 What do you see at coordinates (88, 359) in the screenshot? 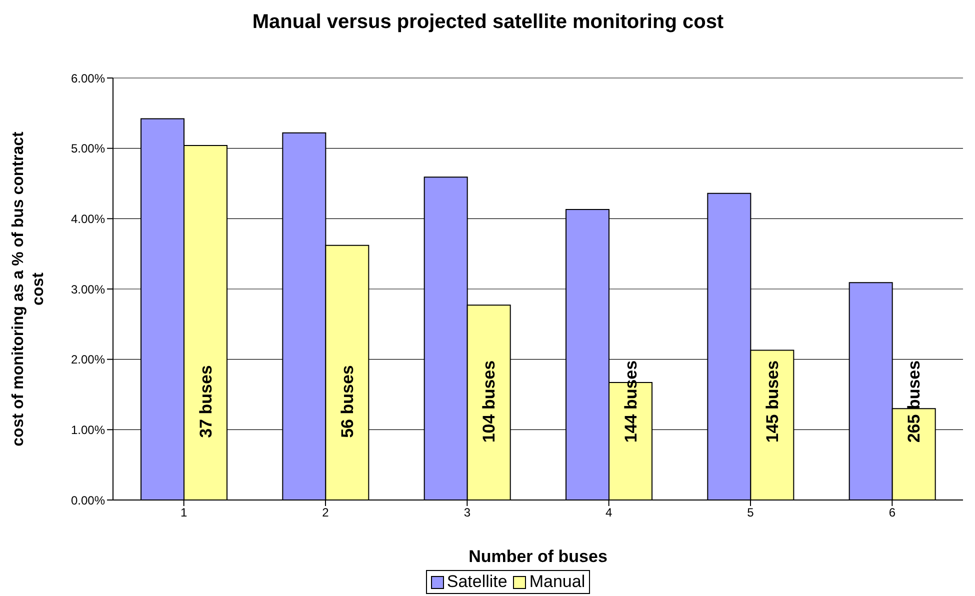
I see `y-tick-label: 2.00%` at bounding box center [88, 359].